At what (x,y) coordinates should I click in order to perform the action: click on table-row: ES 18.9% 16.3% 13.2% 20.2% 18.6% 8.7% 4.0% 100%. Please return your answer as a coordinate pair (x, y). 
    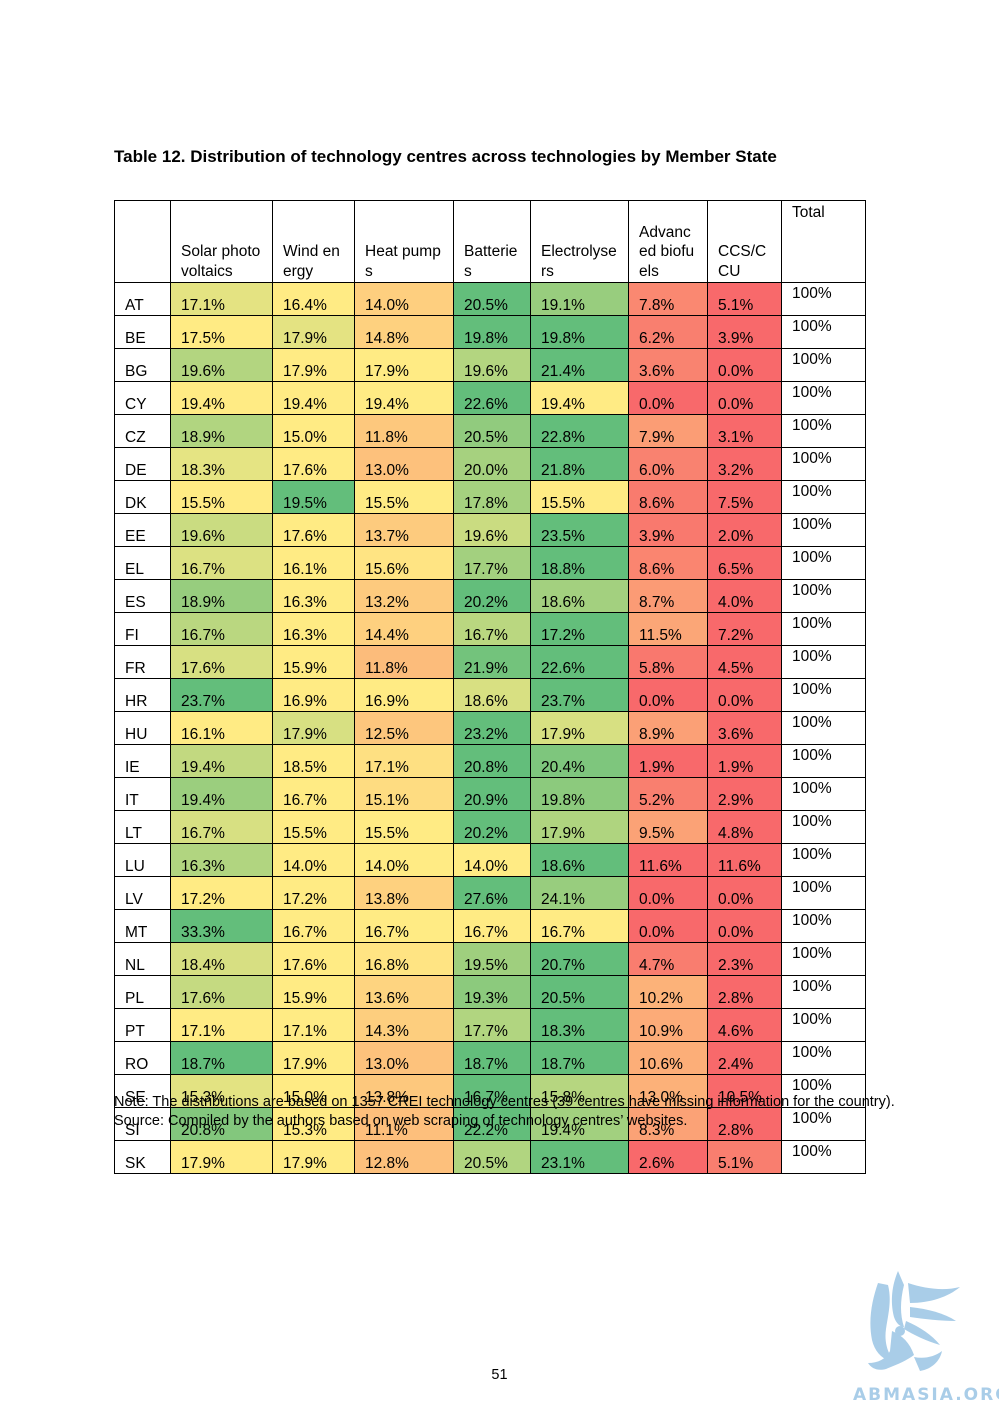
    Looking at the image, I should click on (490, 596).